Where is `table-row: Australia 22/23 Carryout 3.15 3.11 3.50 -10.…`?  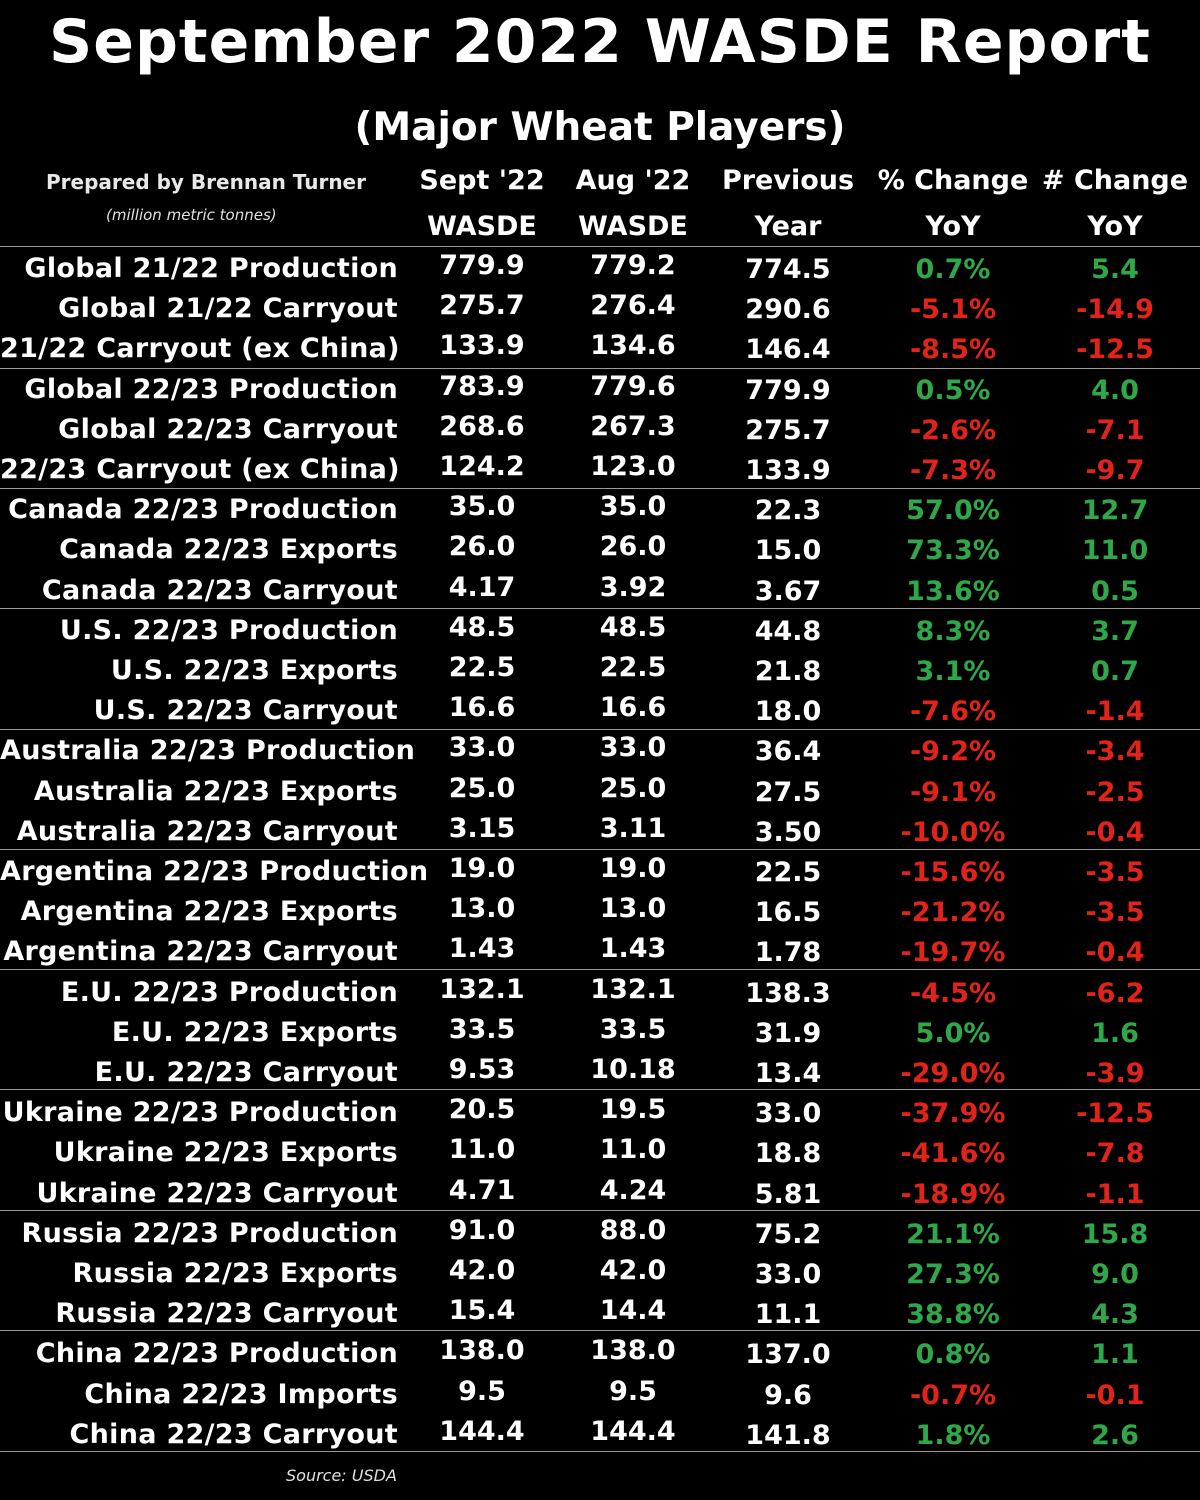 table-row: Australia 22/23 Carryout 3.15 3.11 3.50 -10.… is located at coordinates (600, 832).